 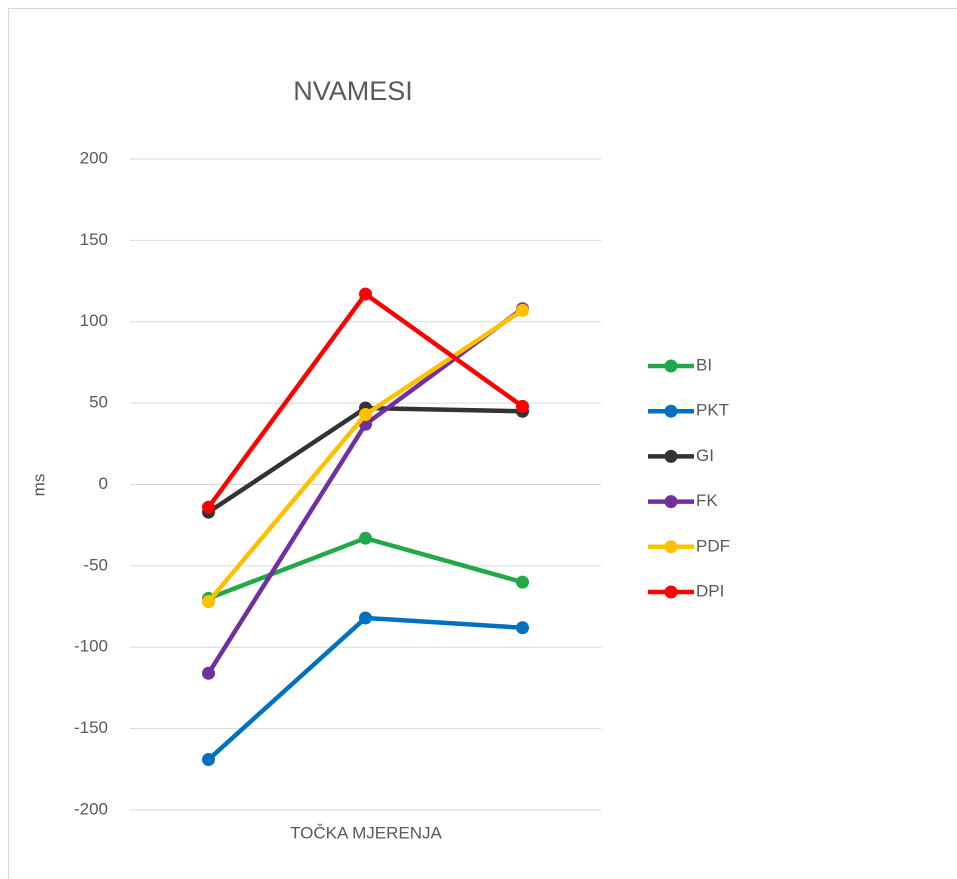 What do you see at coordinates (353, 91) in the screenshot?
I see `chart-title: NVAMESI` at bounding box center [353, 91].